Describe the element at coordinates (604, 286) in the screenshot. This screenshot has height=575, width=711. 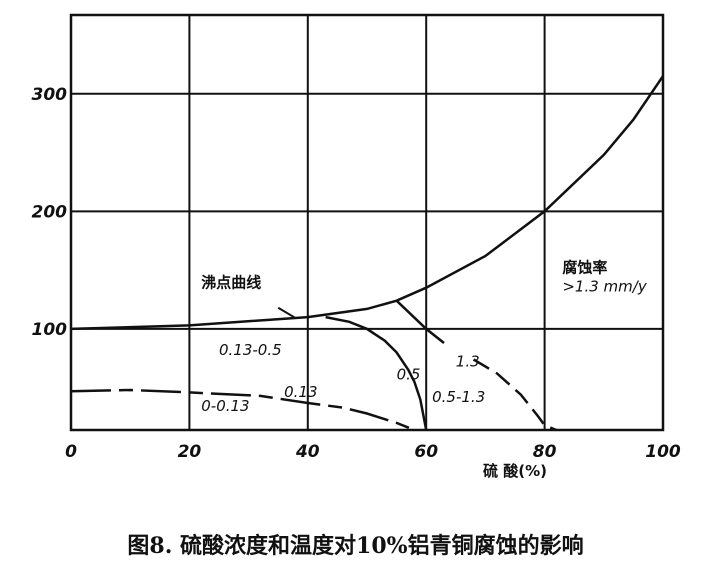
I see `annotation-label: >1.3 mm/y` at that location.